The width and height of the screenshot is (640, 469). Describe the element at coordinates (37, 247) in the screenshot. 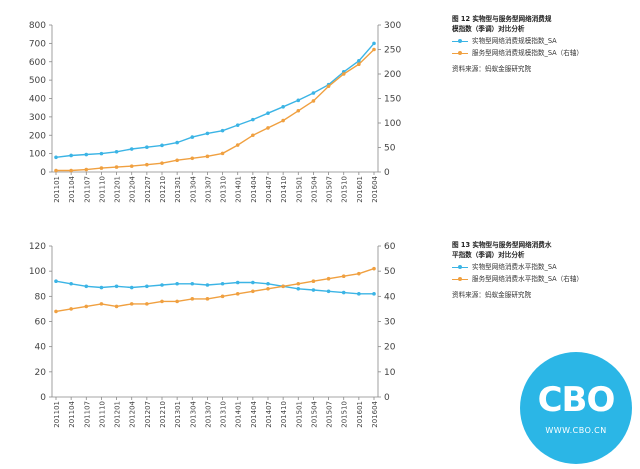

I see `y-tick-label-left: 120` at that location.